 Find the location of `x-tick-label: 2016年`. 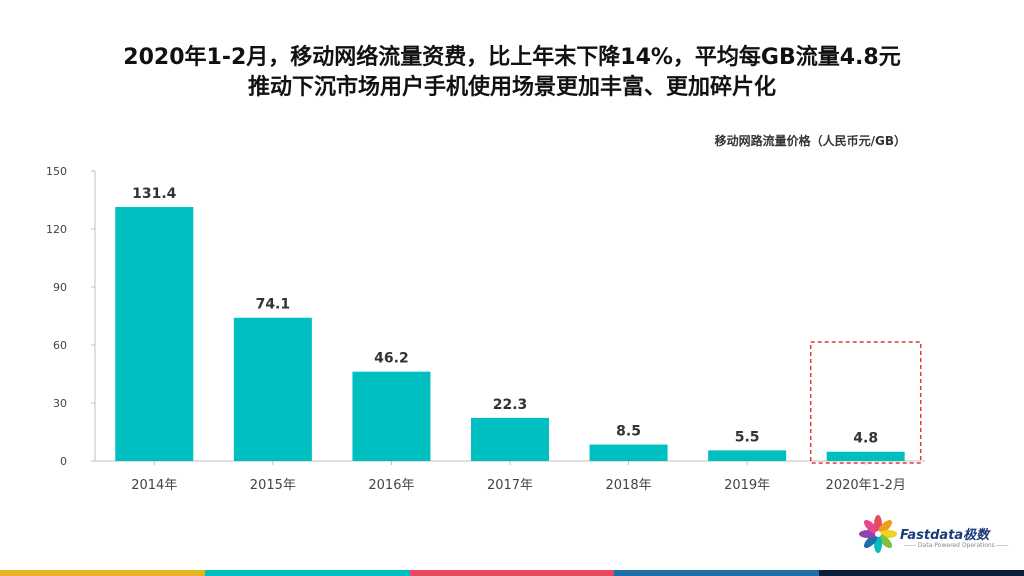

x-tick-label: 2016年 is located at coordinates (391, 485).